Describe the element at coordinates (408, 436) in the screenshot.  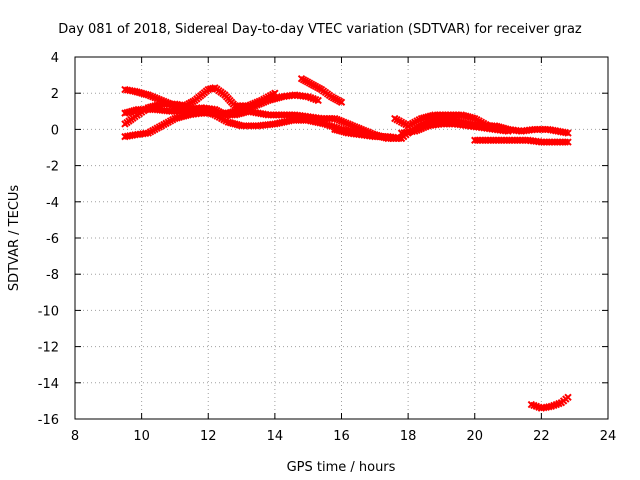
I see `x-tick-label: 18` at that location.